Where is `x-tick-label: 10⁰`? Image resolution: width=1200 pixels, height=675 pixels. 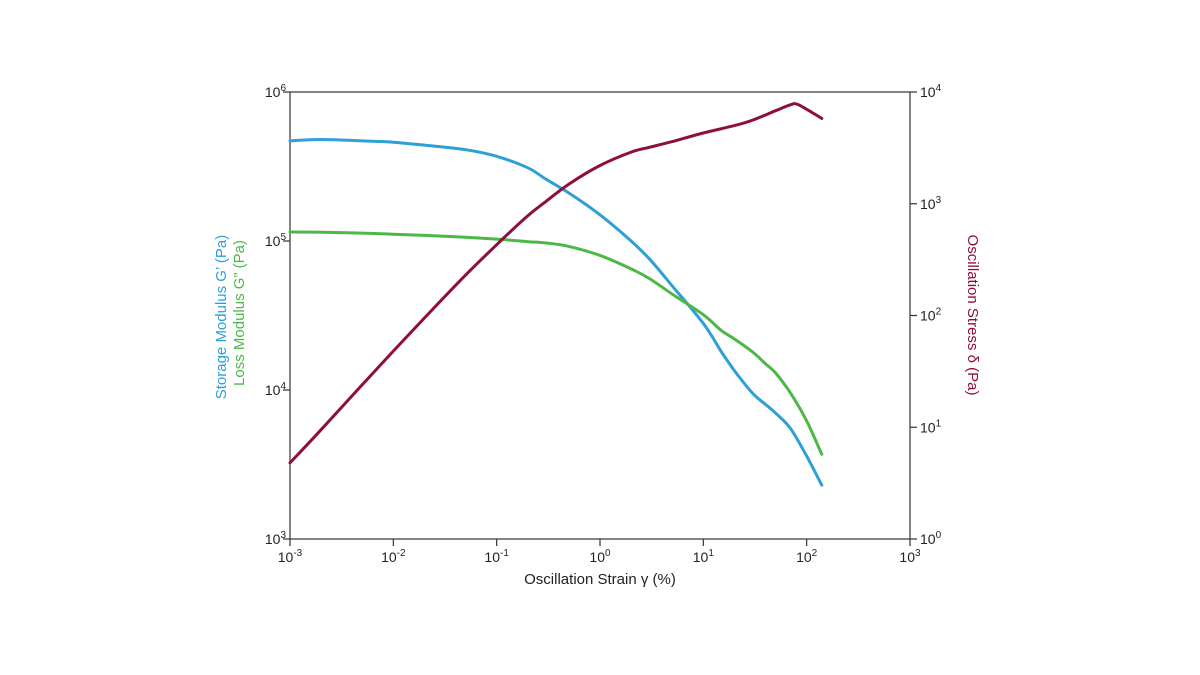
x-tick-label: 10⁰ is located at coordinates (600, 556).